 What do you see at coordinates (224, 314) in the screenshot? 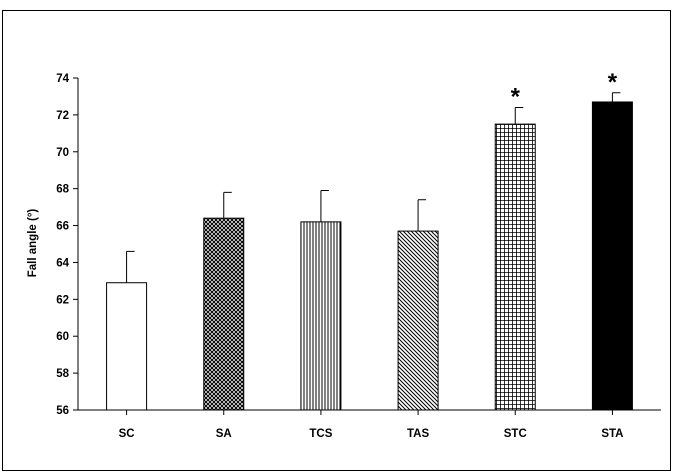
I see `bar-sa` at bounding box center [224, 314].